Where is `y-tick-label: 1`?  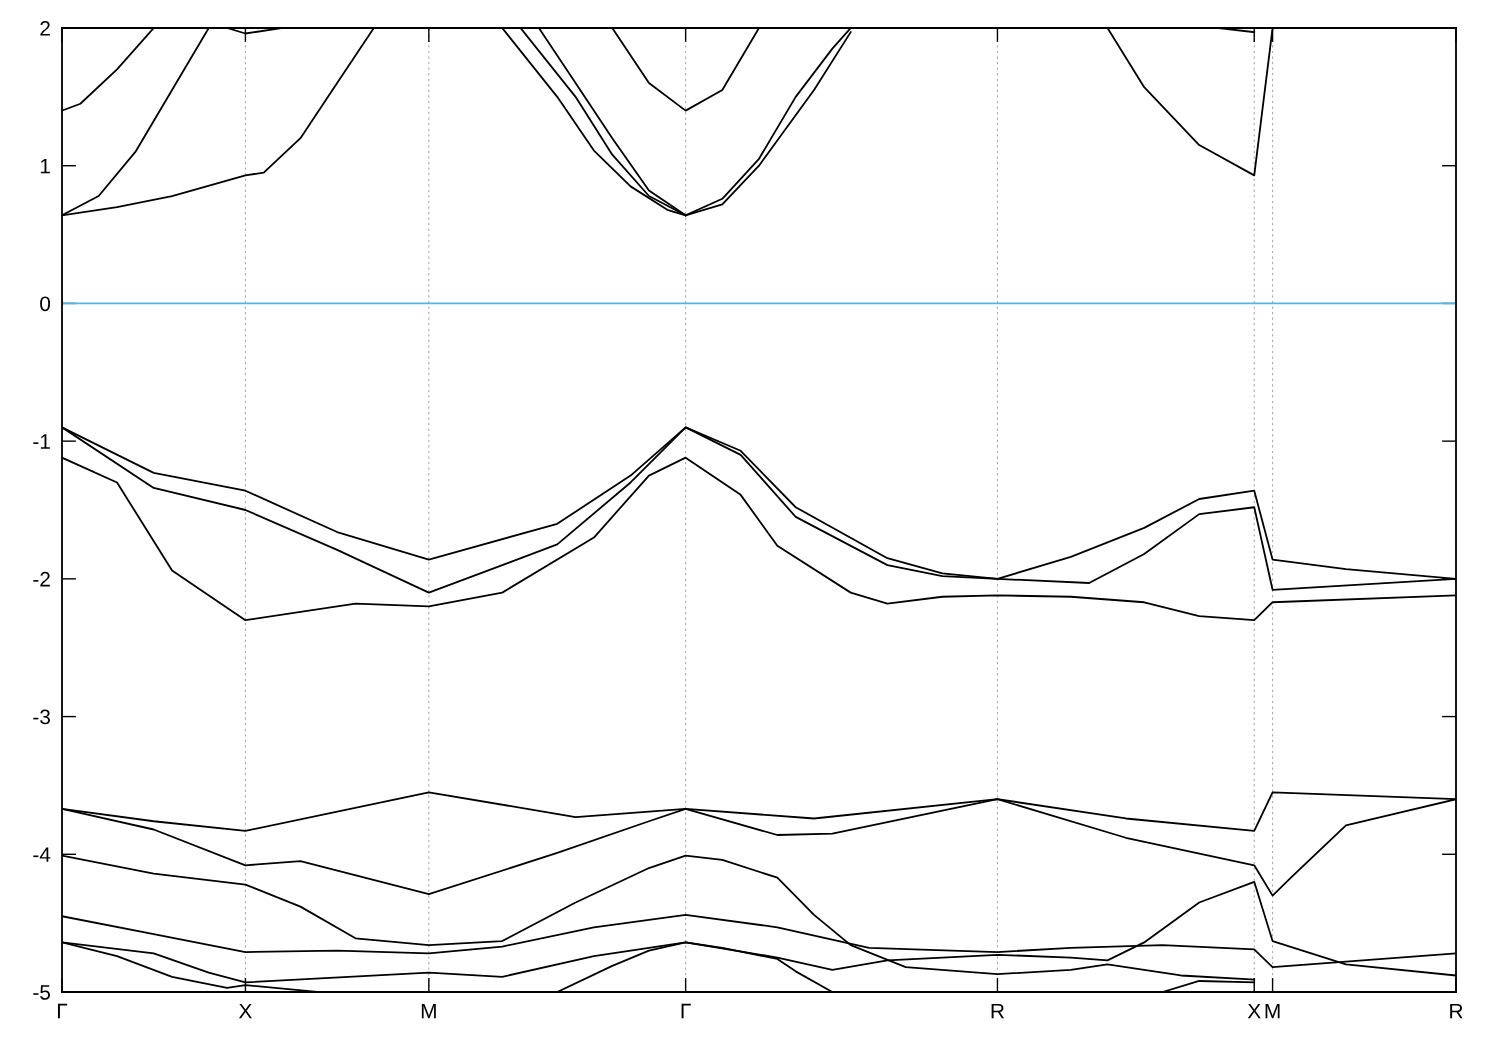
y-tick-label: 1 is located at coordinates (45, 166).